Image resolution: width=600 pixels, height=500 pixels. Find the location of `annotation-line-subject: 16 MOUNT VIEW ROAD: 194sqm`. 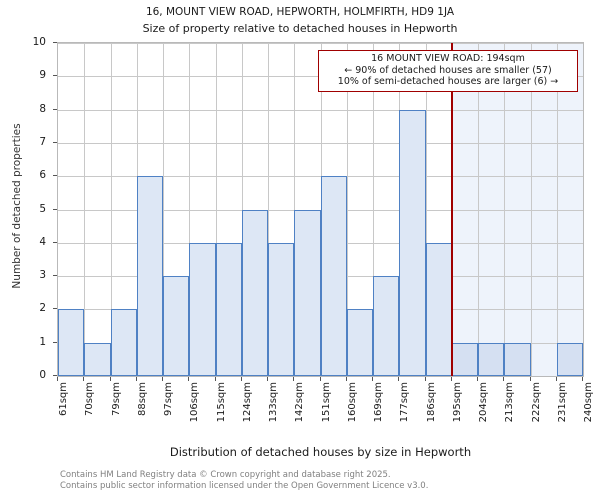

annotation-line-subject: 16 MOUNT VIEW ROAD: 194sqm is located at coordinates (448, 58).